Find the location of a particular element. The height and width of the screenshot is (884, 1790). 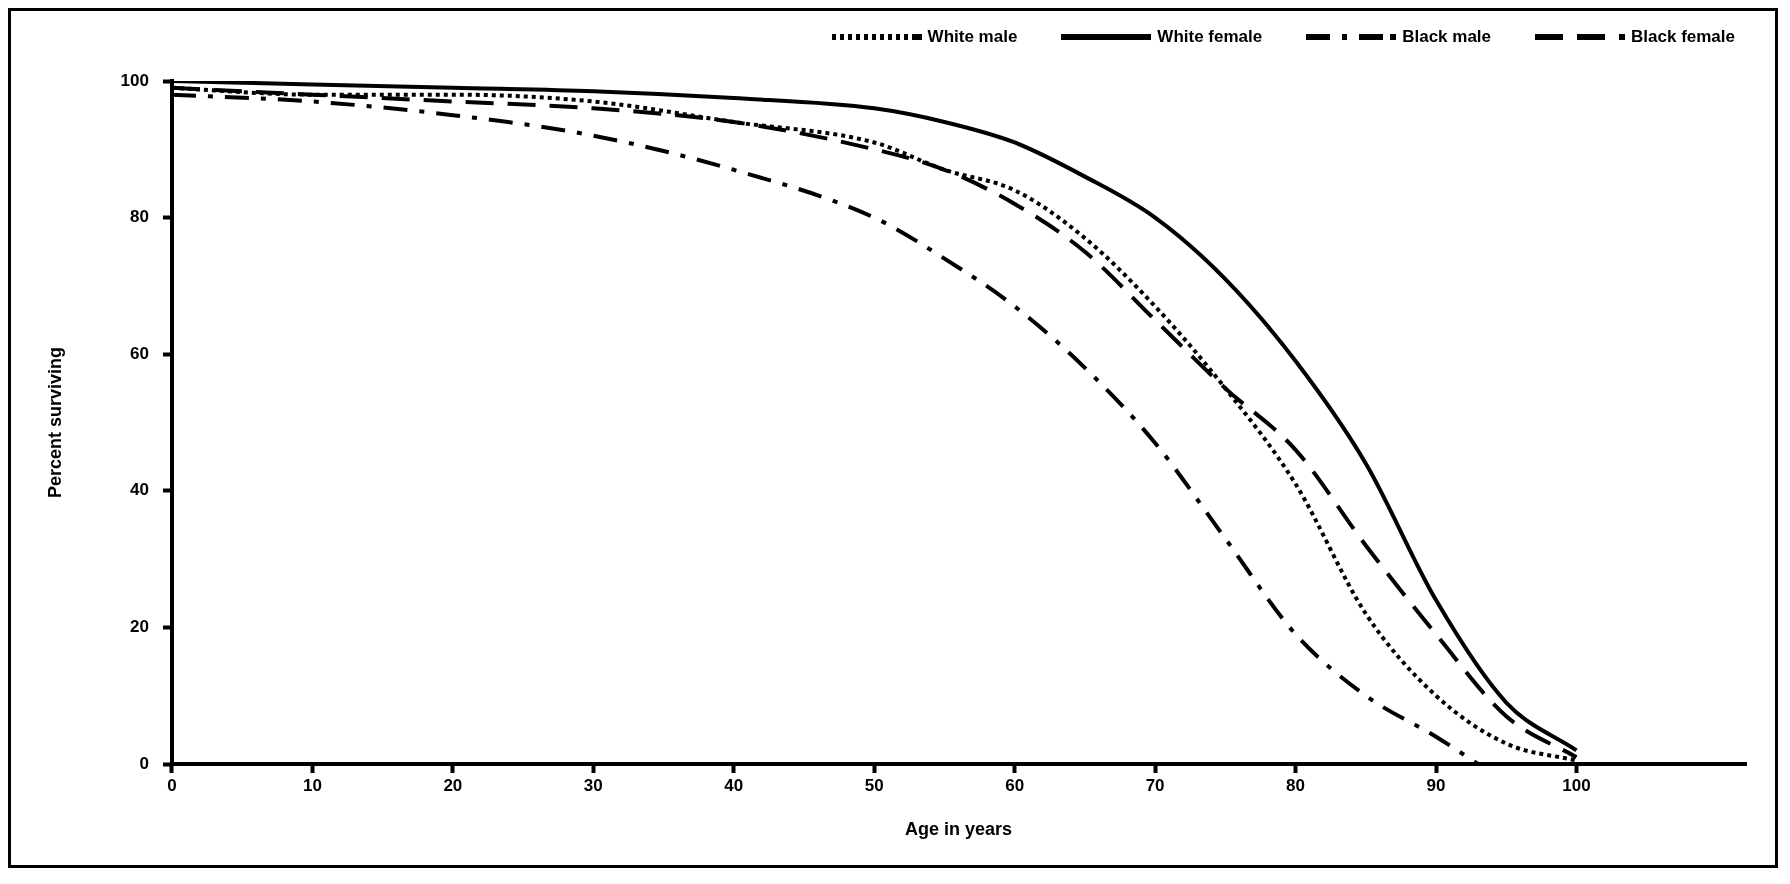

x-tick-label: 80 is located at coordinates (1296, 785).